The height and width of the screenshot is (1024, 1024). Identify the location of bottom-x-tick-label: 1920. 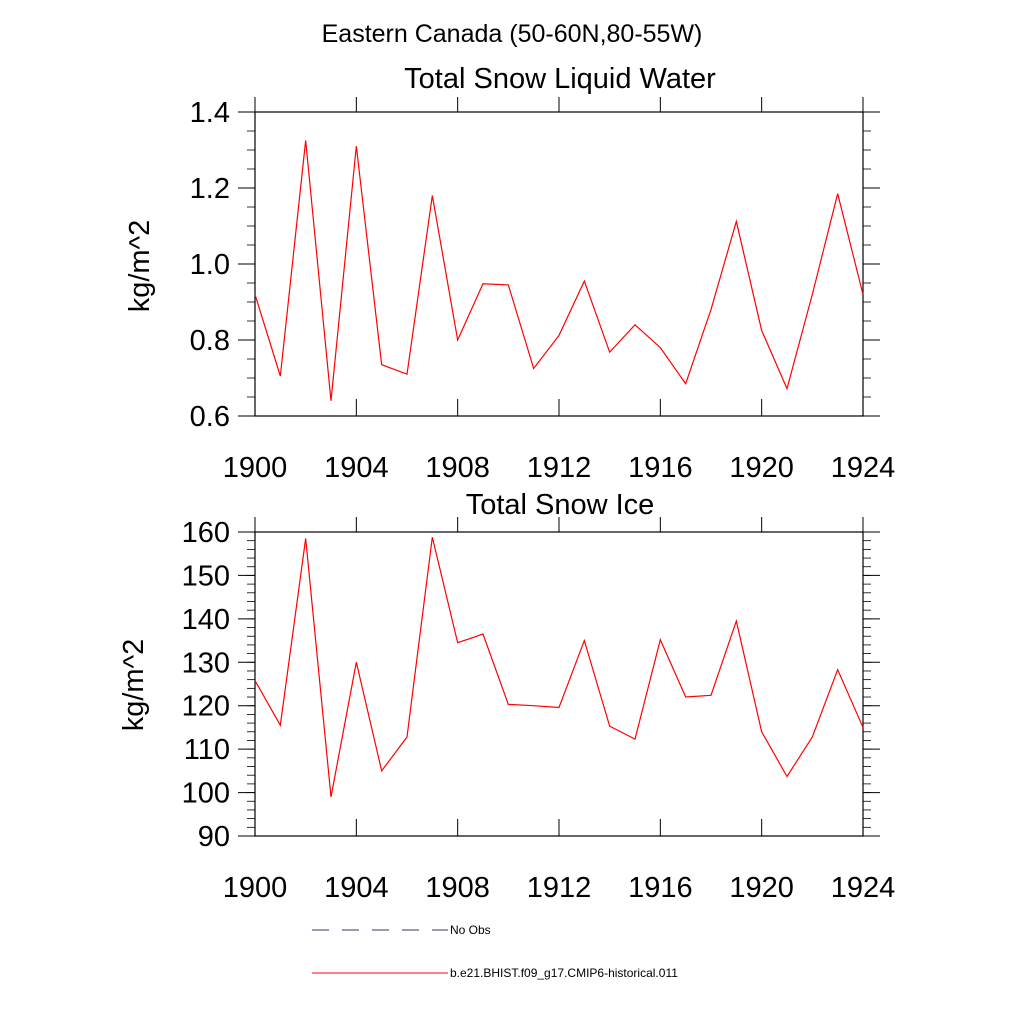
(761, 888).